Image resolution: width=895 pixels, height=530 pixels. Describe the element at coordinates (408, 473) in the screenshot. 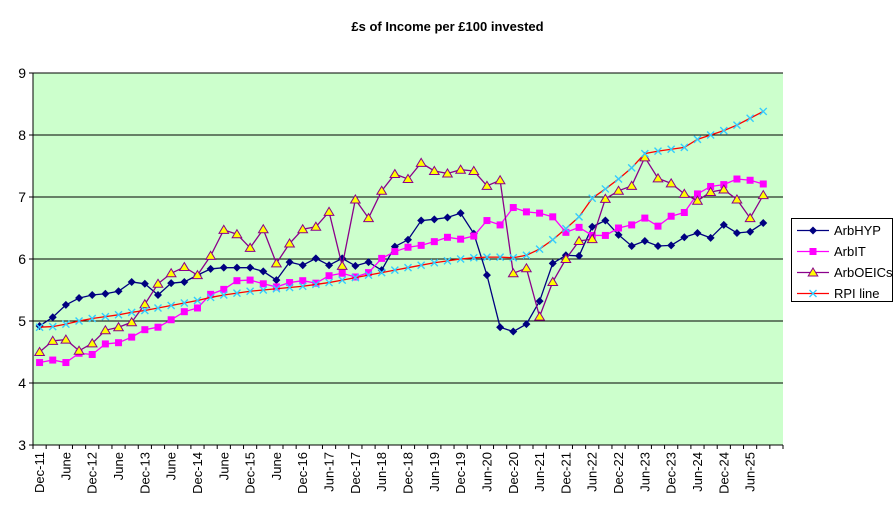

I see `x-tick-label: Dec-18` at that location.